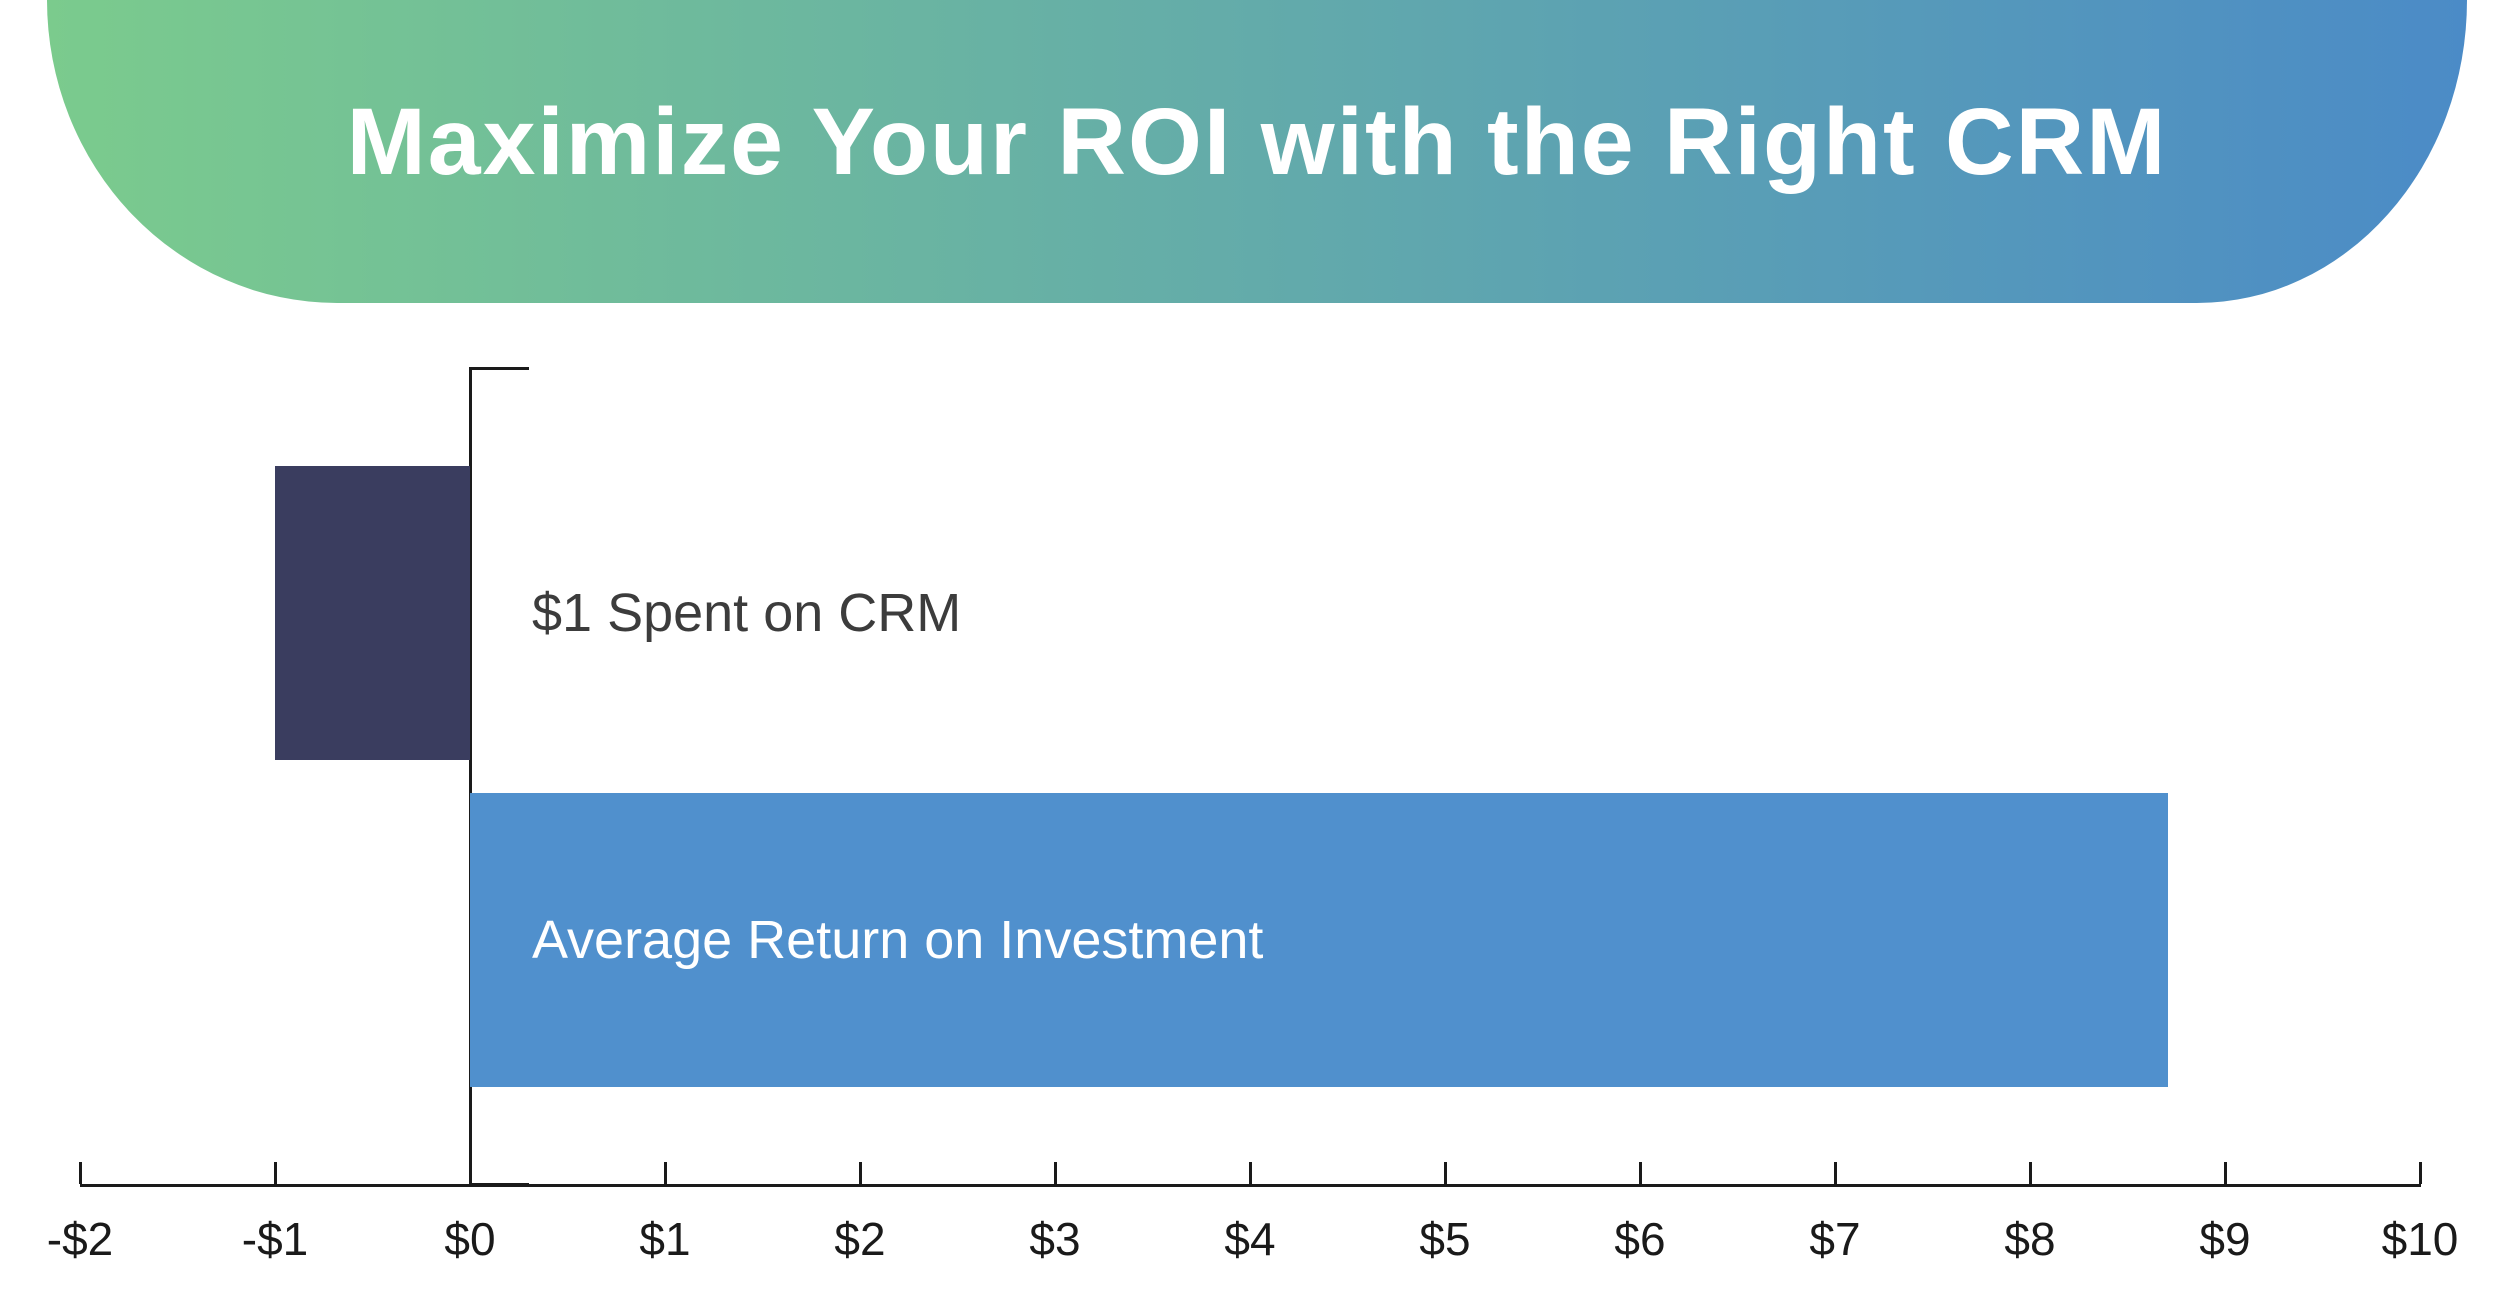  I want to click on x-axis-tick-label: $8, so click(2030, 1239).